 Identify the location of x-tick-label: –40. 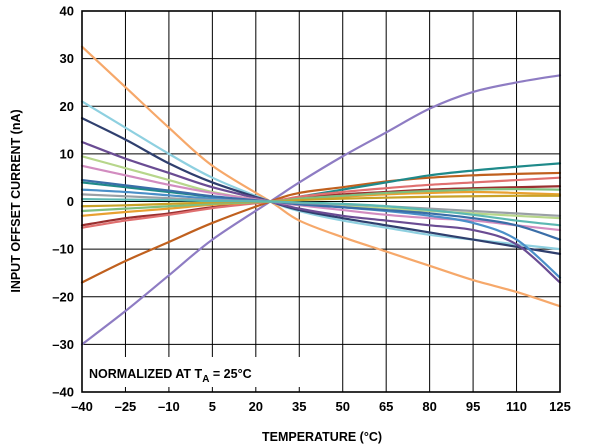
(82, 406).